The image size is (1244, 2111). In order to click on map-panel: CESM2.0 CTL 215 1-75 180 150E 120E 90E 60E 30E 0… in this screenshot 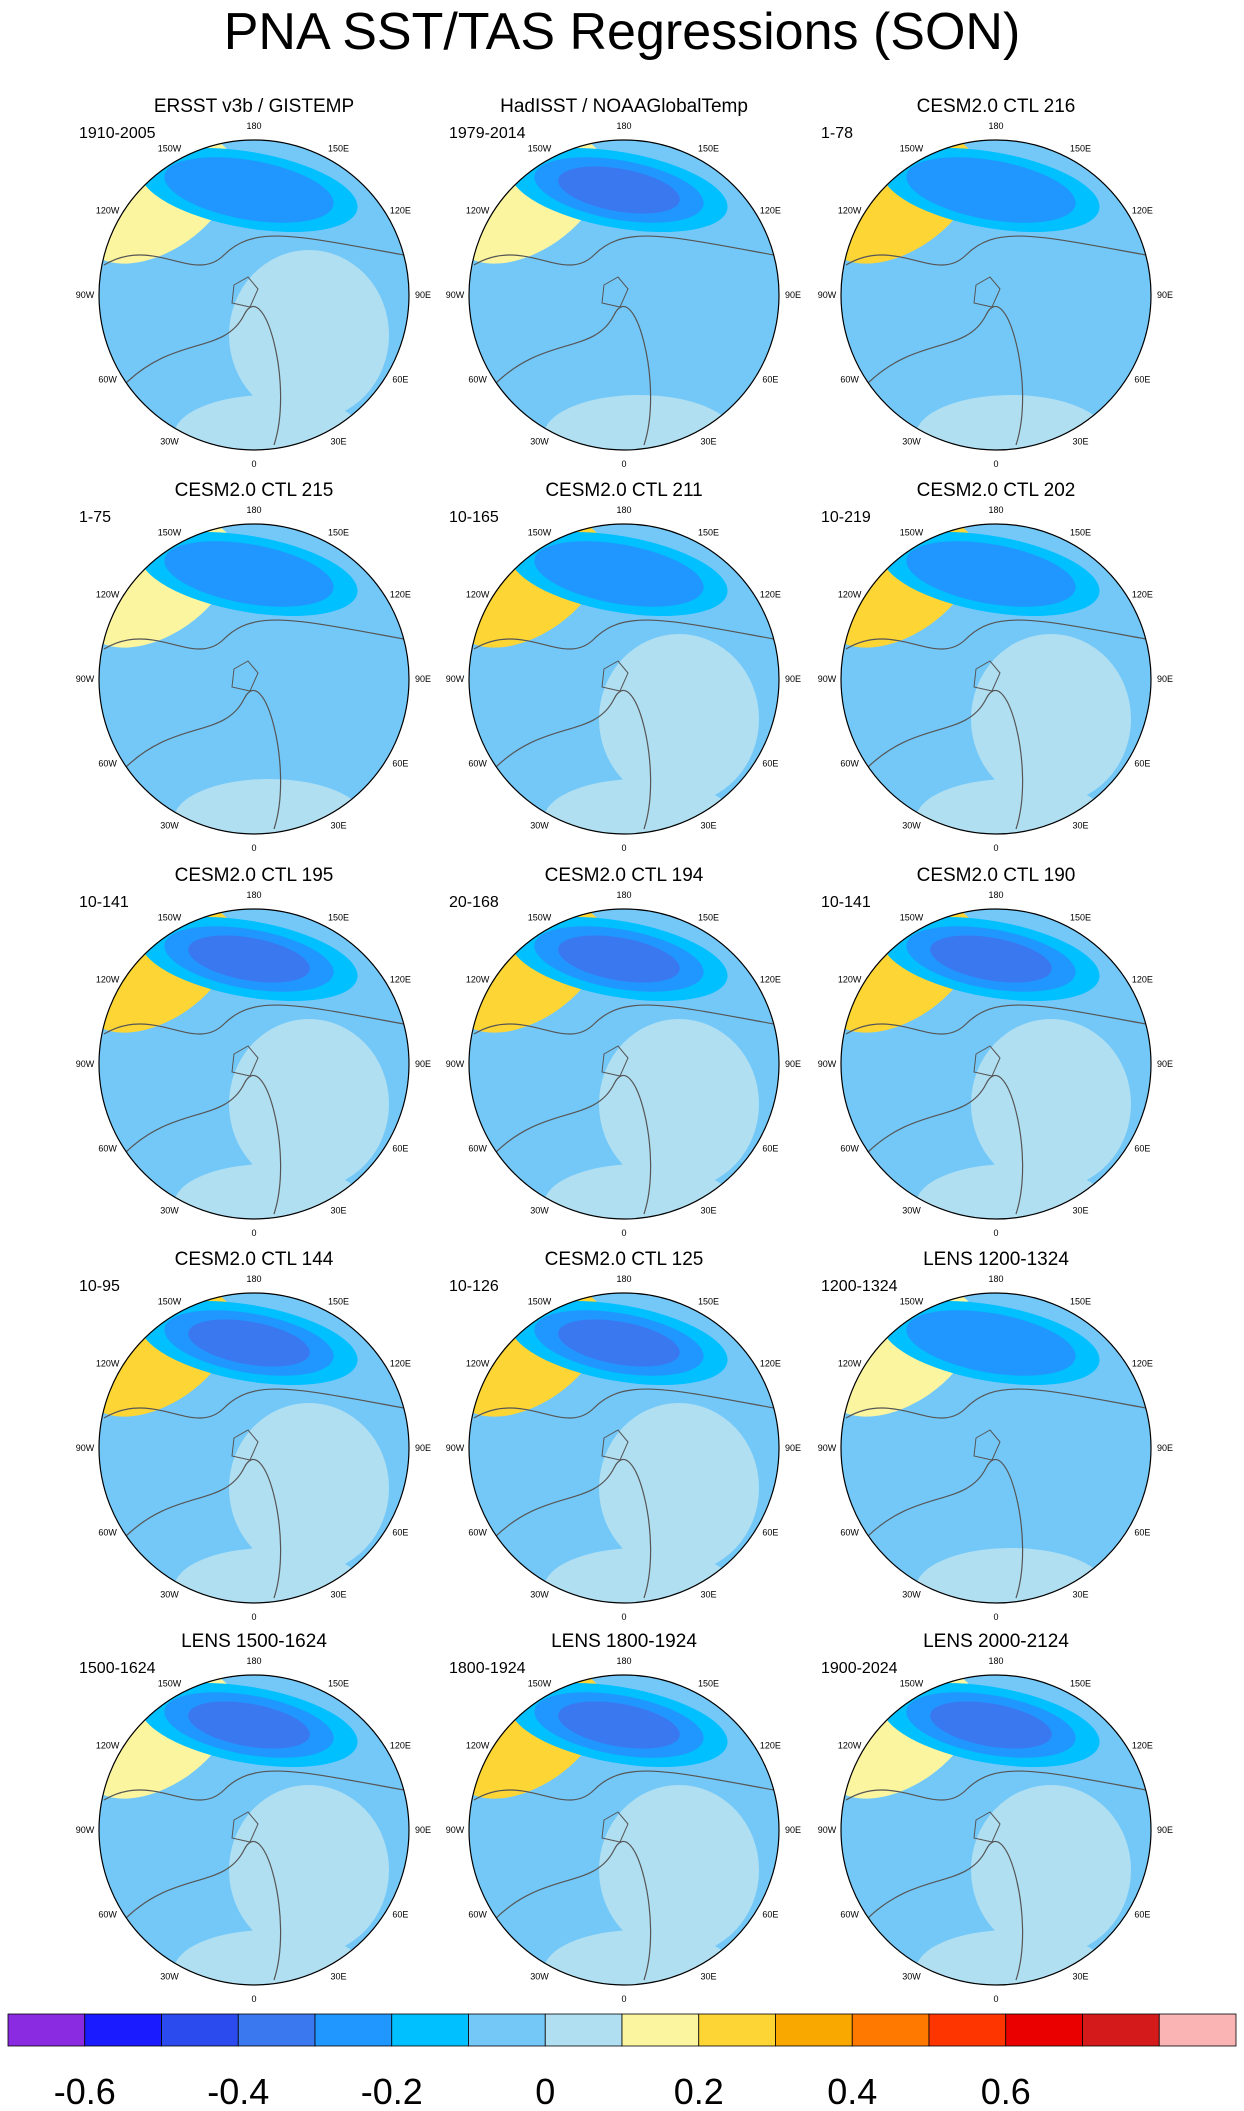, I will do `click(253, 666)`.